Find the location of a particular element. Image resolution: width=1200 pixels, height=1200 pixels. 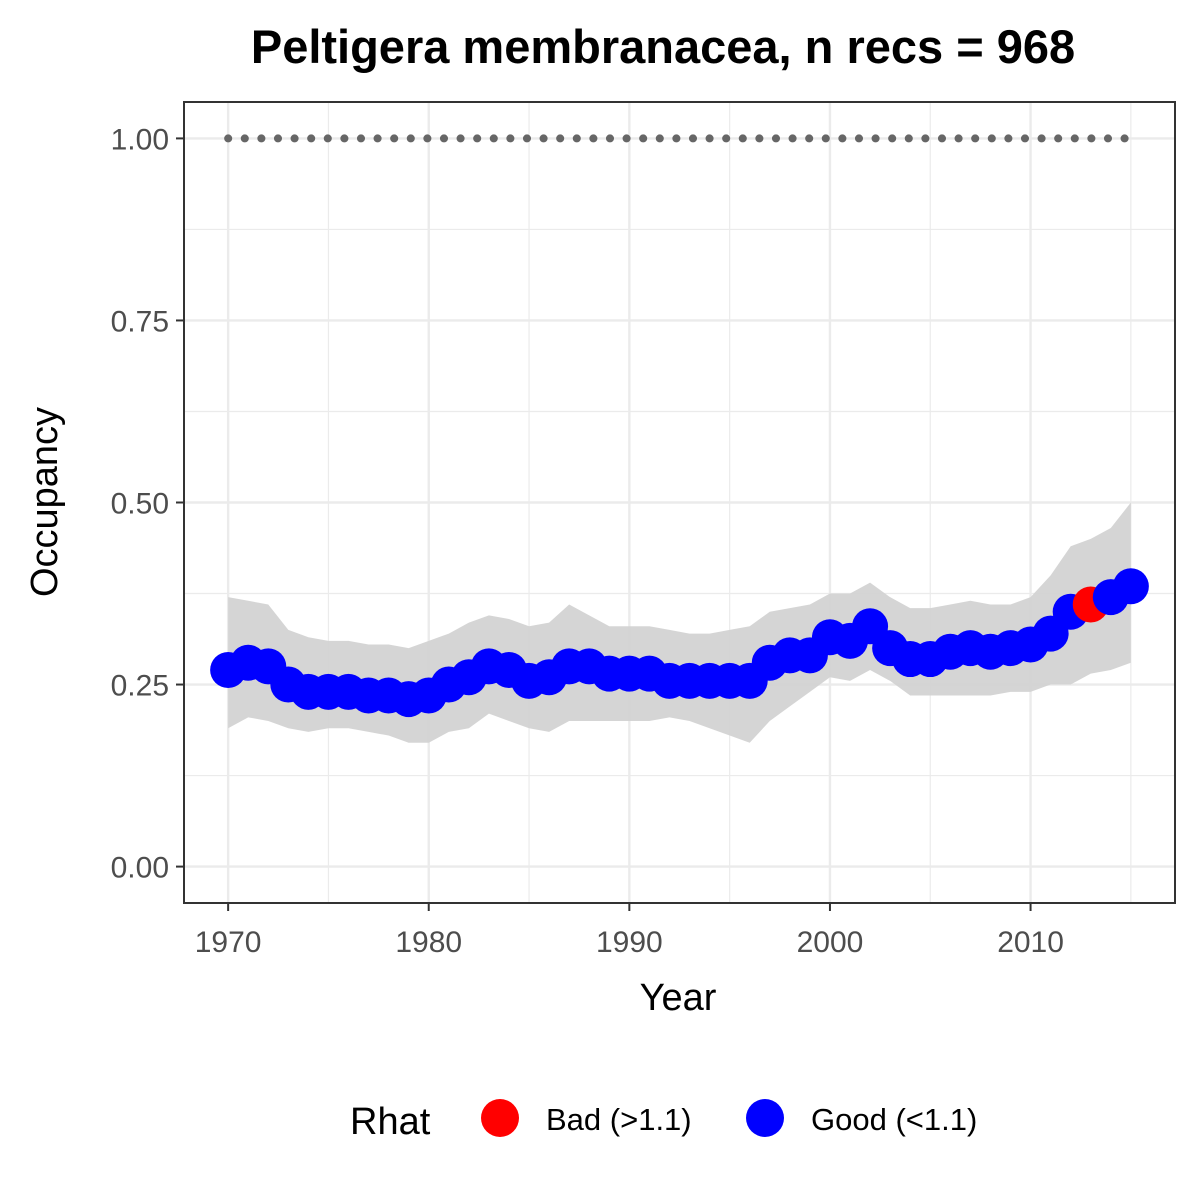

legend-label-bad: Bad (>1.1) is located at coordinates (619, 1119).